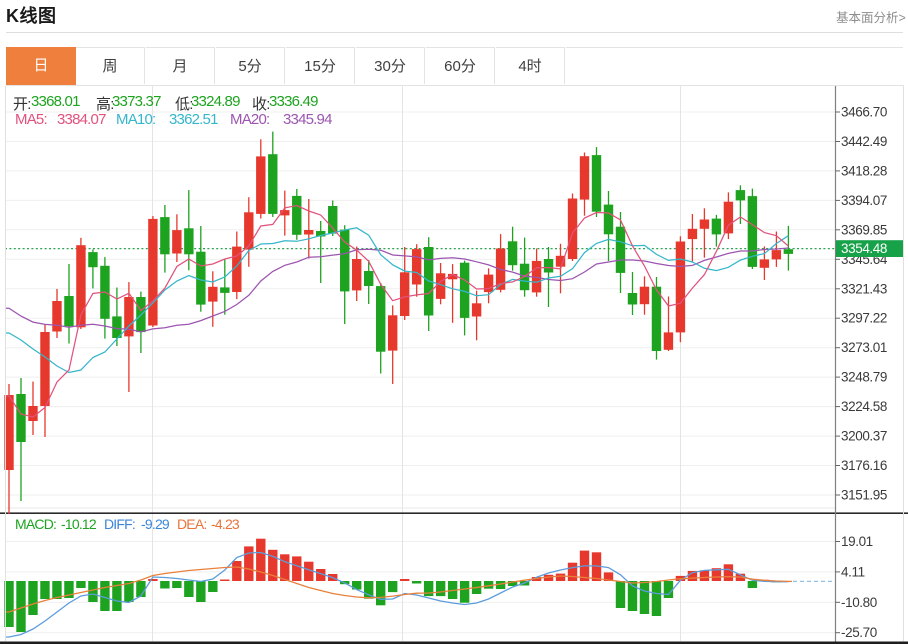  I want to click on svg-text: -25.70, so click(859, 632).